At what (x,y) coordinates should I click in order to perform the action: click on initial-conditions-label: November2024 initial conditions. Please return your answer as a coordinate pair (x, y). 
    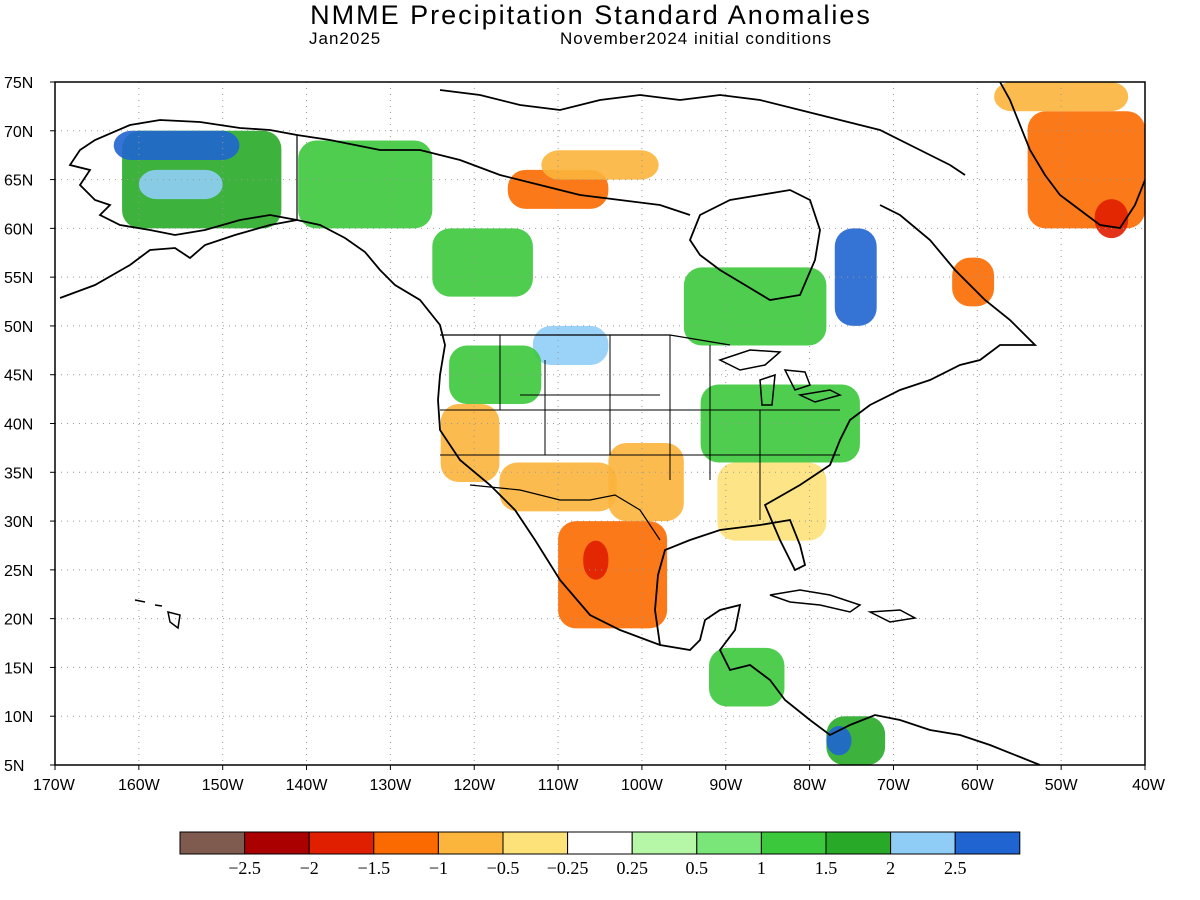
    Looking at the image, I should click on (696, 38).